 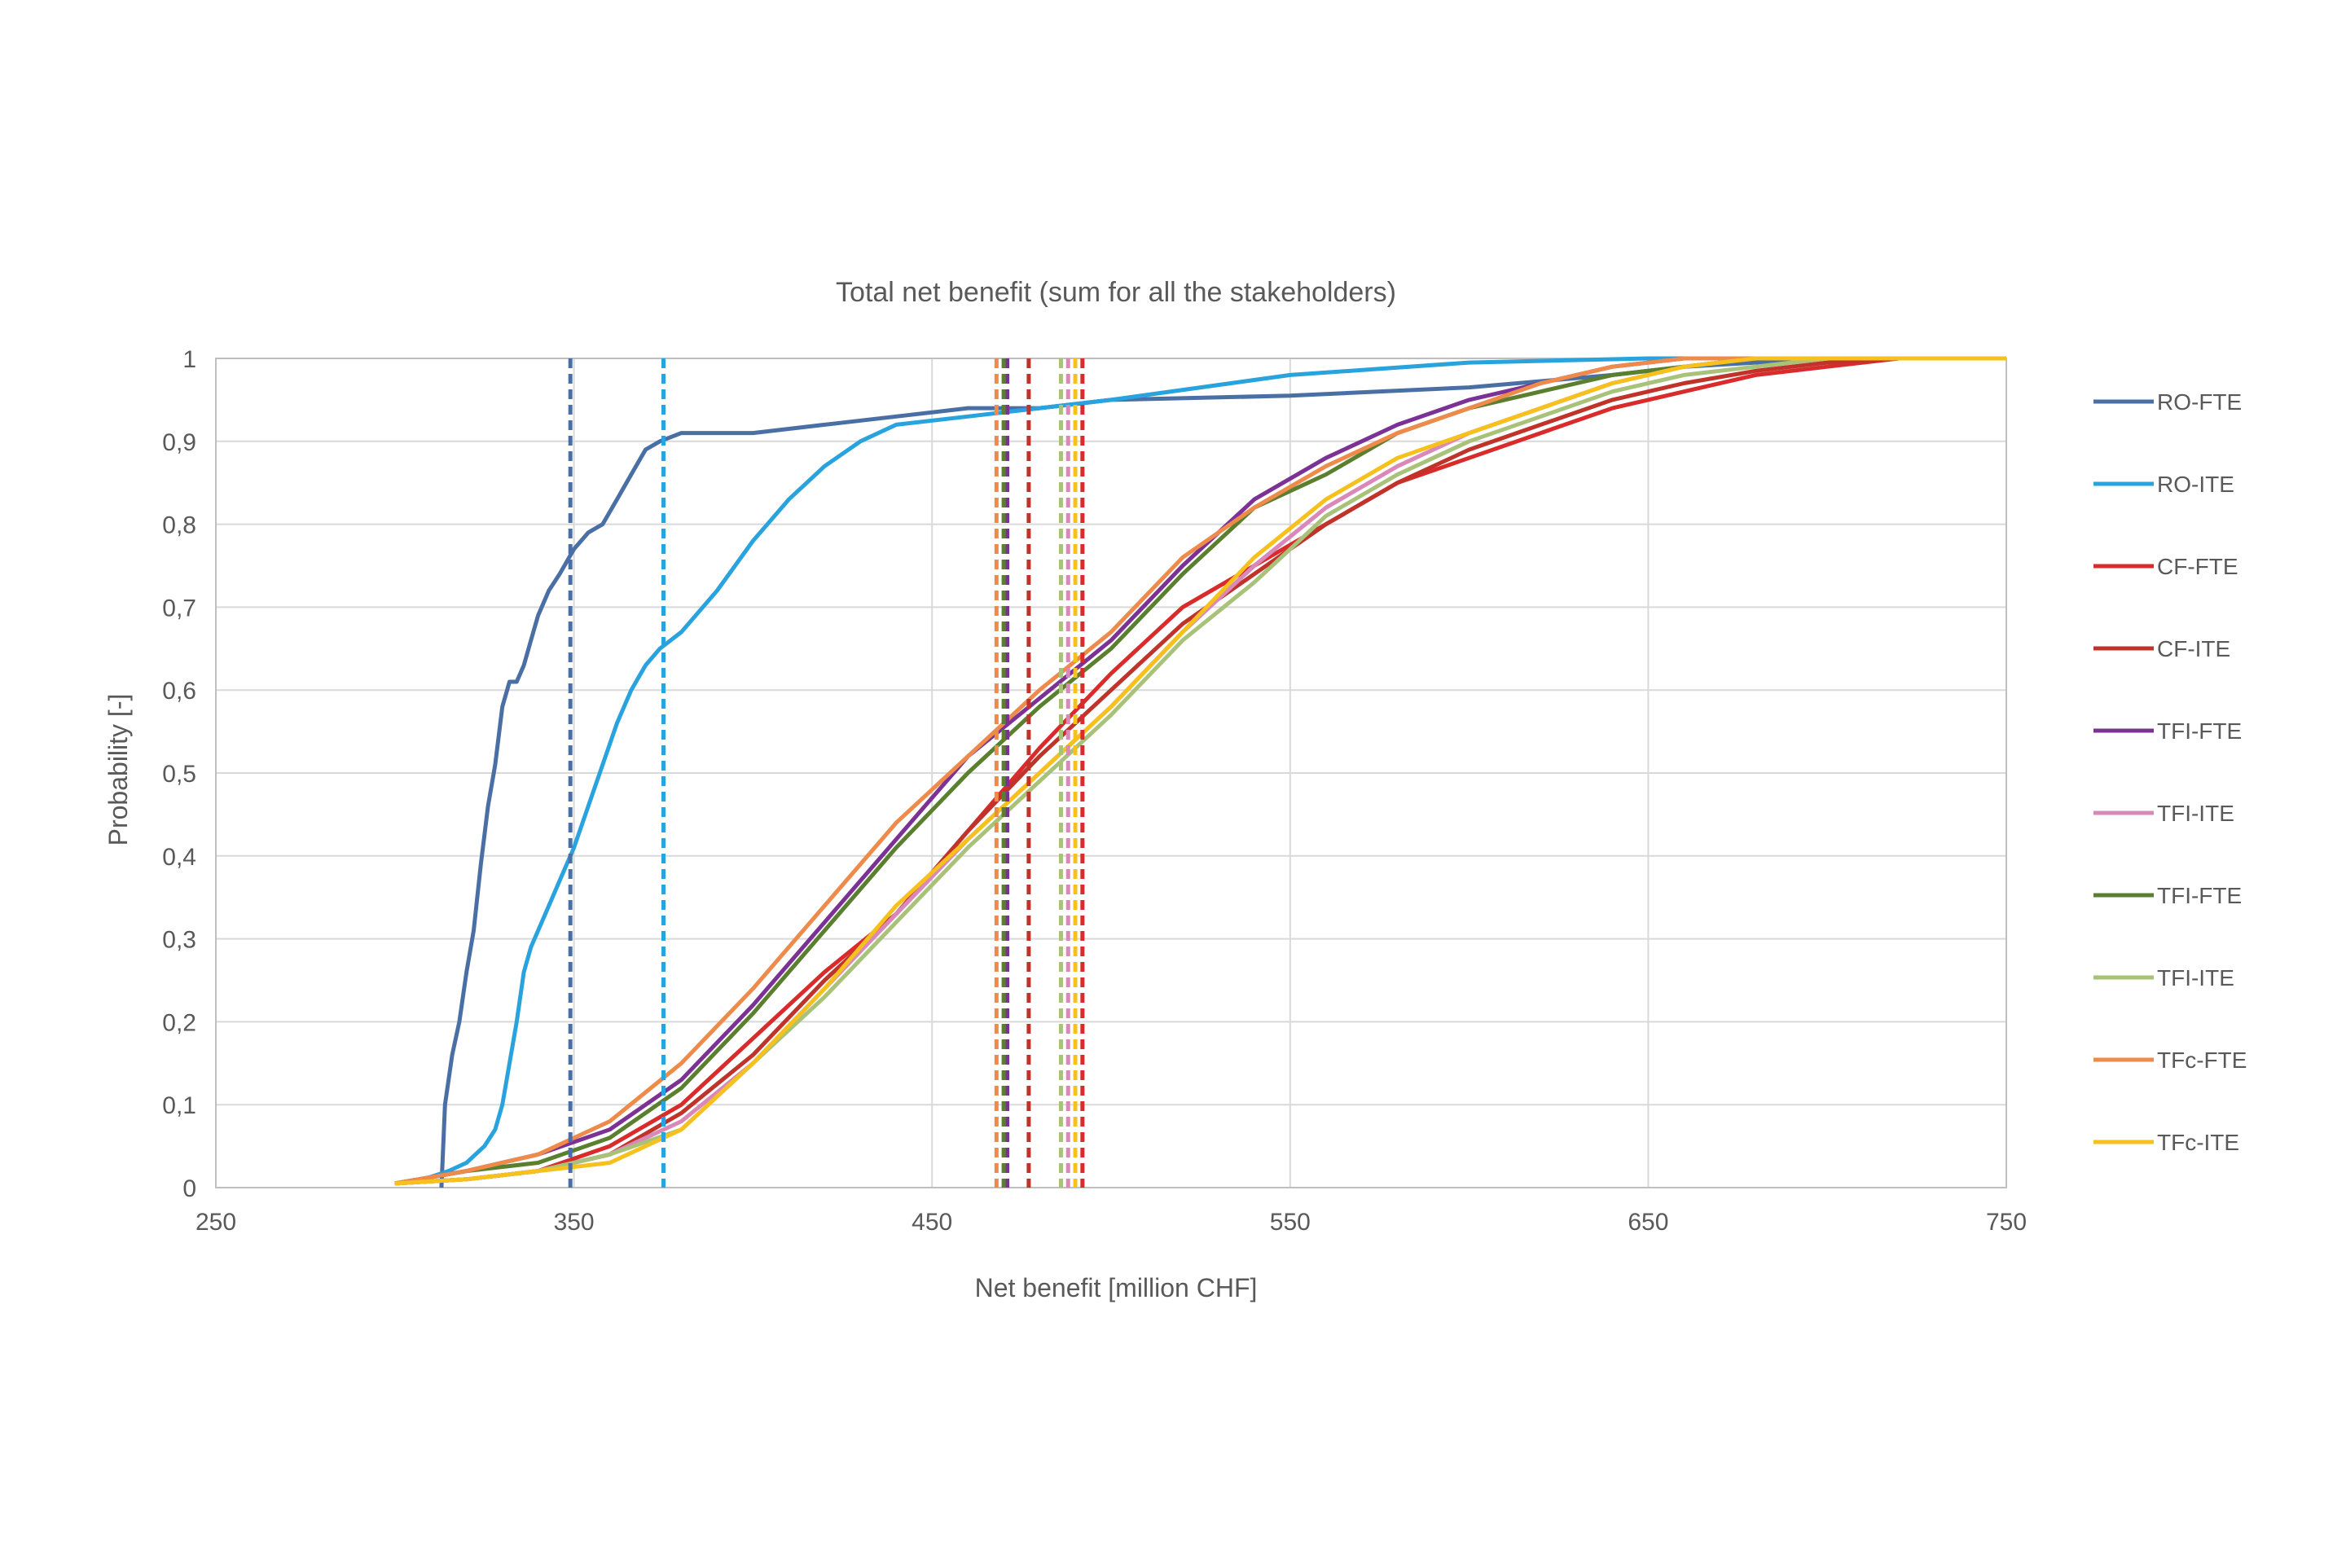 What do you see at coordinates (179, 1022) in the screenshot?
I see `y-tick-label: 0,2` at bounding box center [179, 1022].